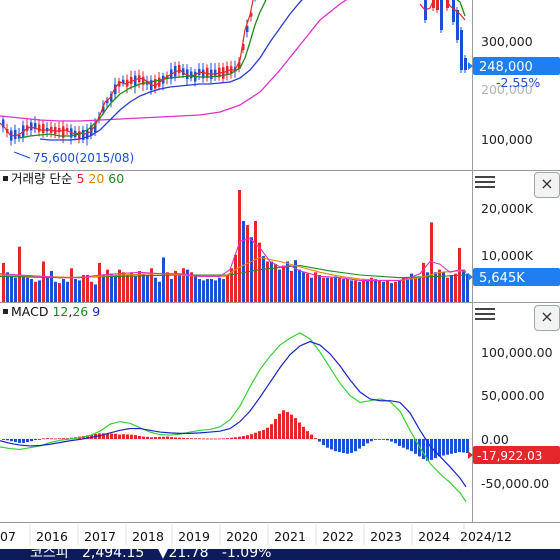 Image resolution: width=560 pixels, height=560 pixels. I want to click on macd-param-26: 26, so click(80, 311).